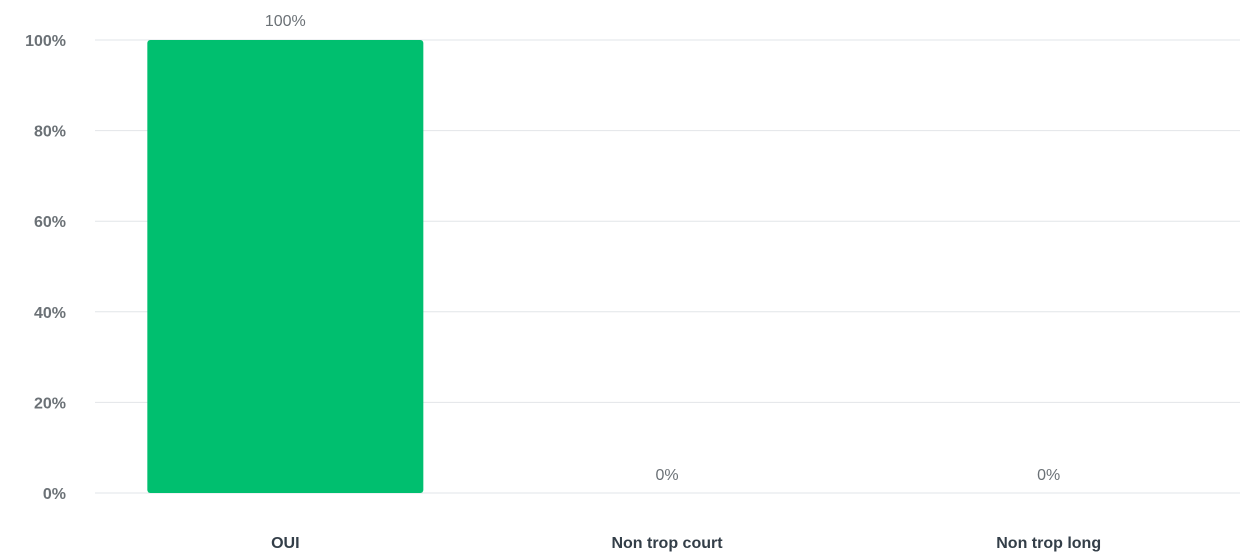 The width and height of the screenshot is (1252, 554). What do you see at coordinates (45, 41) in the screenshot?
I see `y-tick-label: 100%` at bounding box center [45, 41].